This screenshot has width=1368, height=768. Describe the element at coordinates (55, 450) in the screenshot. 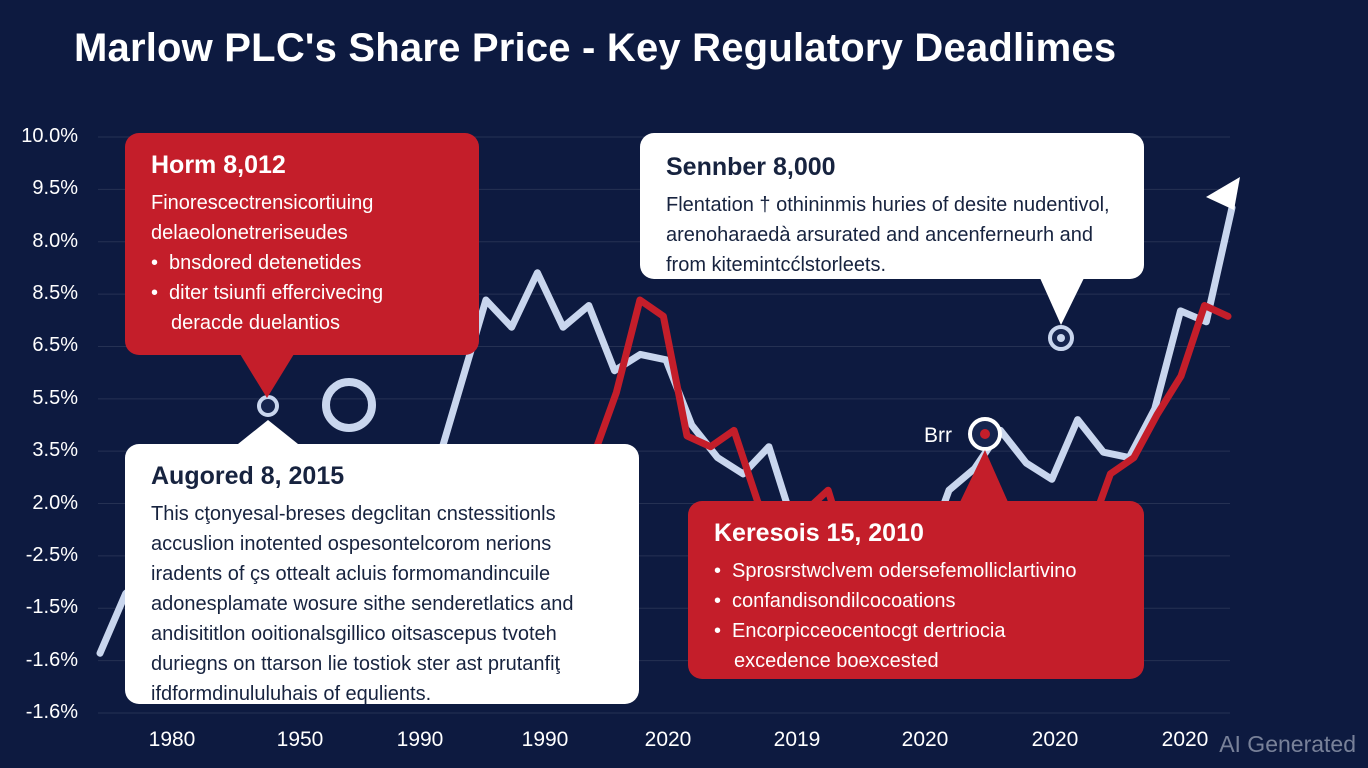

I see `y-tick-label: 3.5%` at that location.